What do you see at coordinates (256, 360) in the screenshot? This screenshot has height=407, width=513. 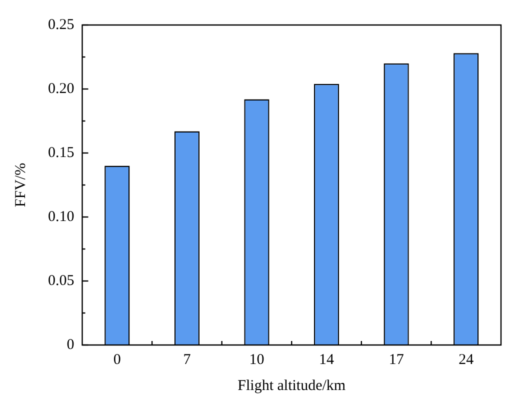 I see `x-tick-label: 10` at bounding box center [256, 360].